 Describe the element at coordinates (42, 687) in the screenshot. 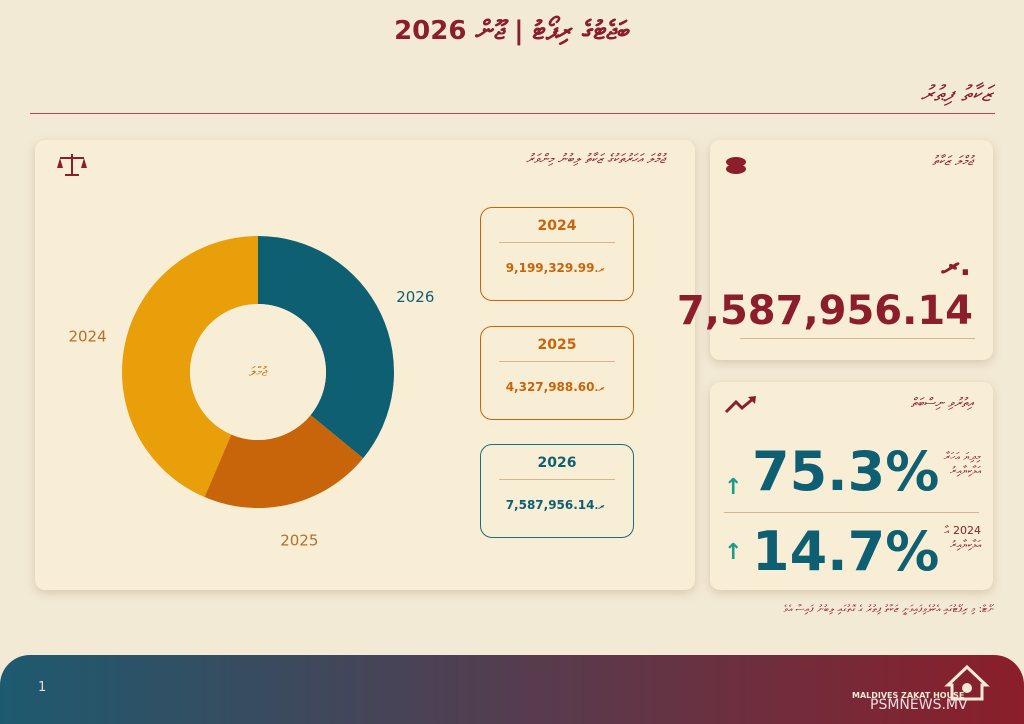

I see `page-number: 1` at that location.